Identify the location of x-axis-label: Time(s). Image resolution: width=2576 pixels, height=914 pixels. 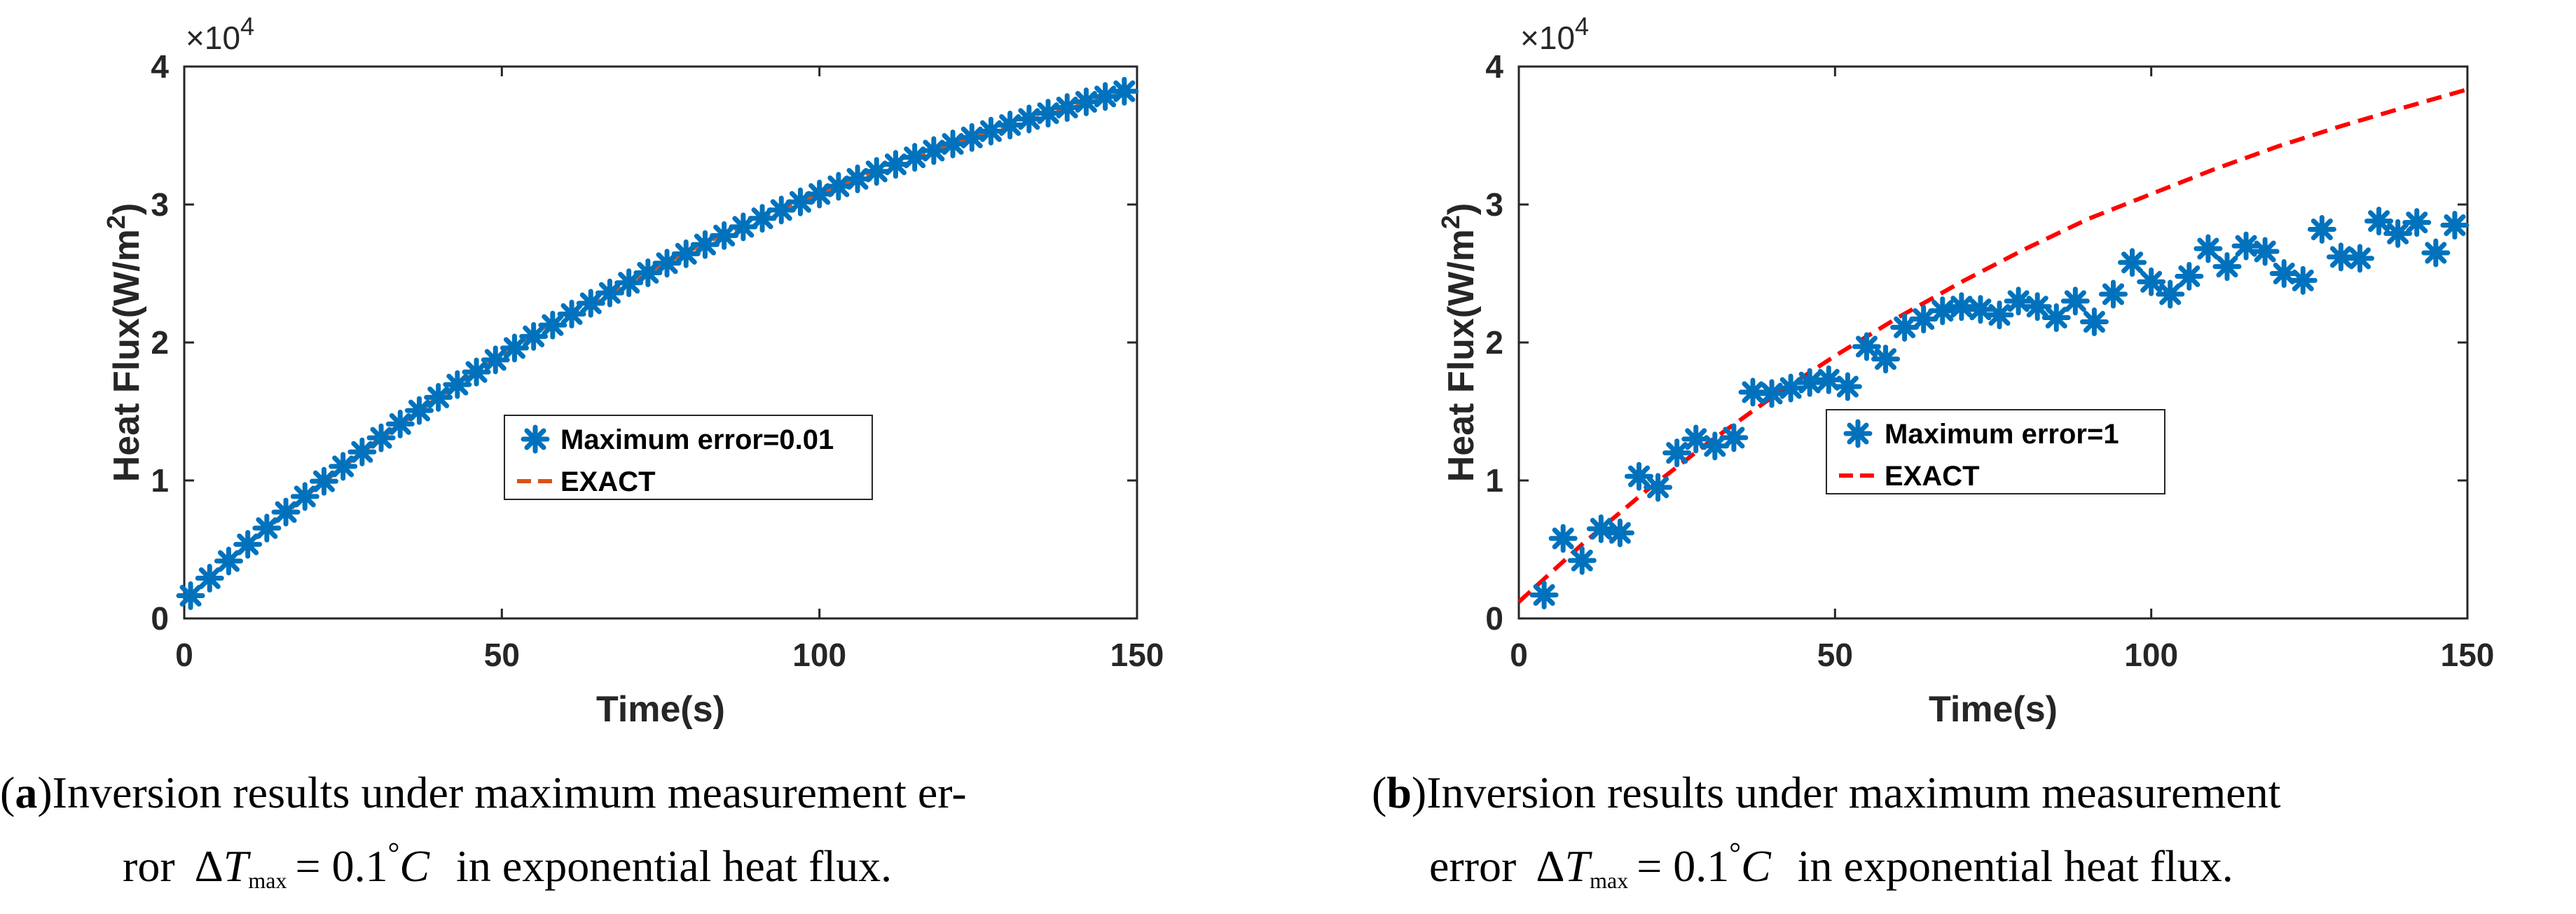
(660, 709).